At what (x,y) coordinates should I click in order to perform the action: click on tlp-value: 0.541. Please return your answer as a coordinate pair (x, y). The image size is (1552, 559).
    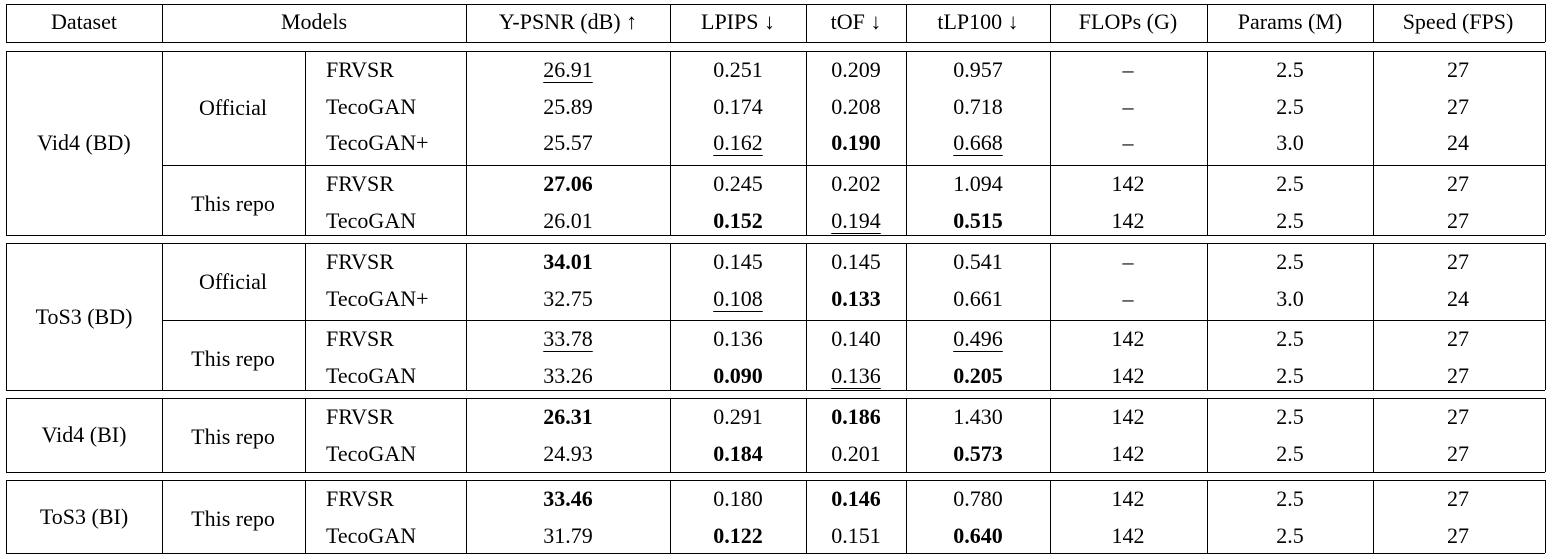
    Looking at the image, I should click on (978, 261).